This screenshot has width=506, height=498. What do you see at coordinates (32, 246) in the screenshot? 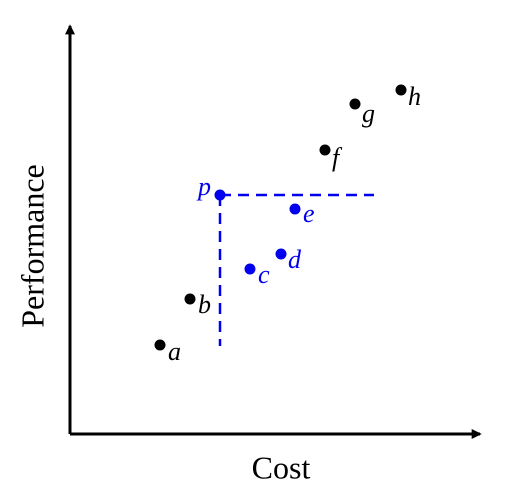
I see `y-axis-title: Performance` at bounding box center [32, 246].